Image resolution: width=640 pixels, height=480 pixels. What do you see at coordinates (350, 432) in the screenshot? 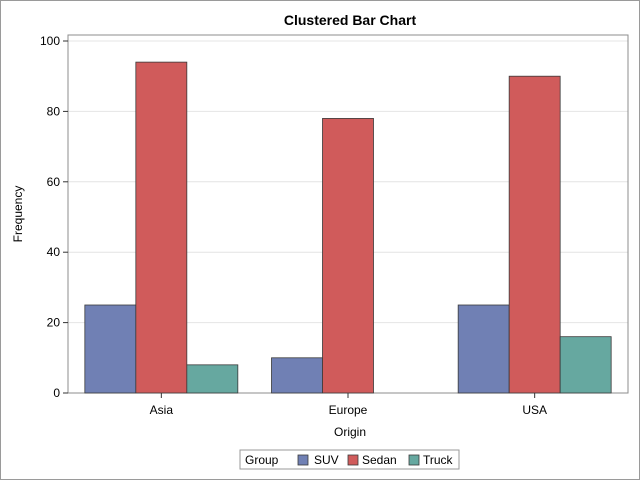
I see `x-axis-label: Origin` at bounding box center [350, 432].